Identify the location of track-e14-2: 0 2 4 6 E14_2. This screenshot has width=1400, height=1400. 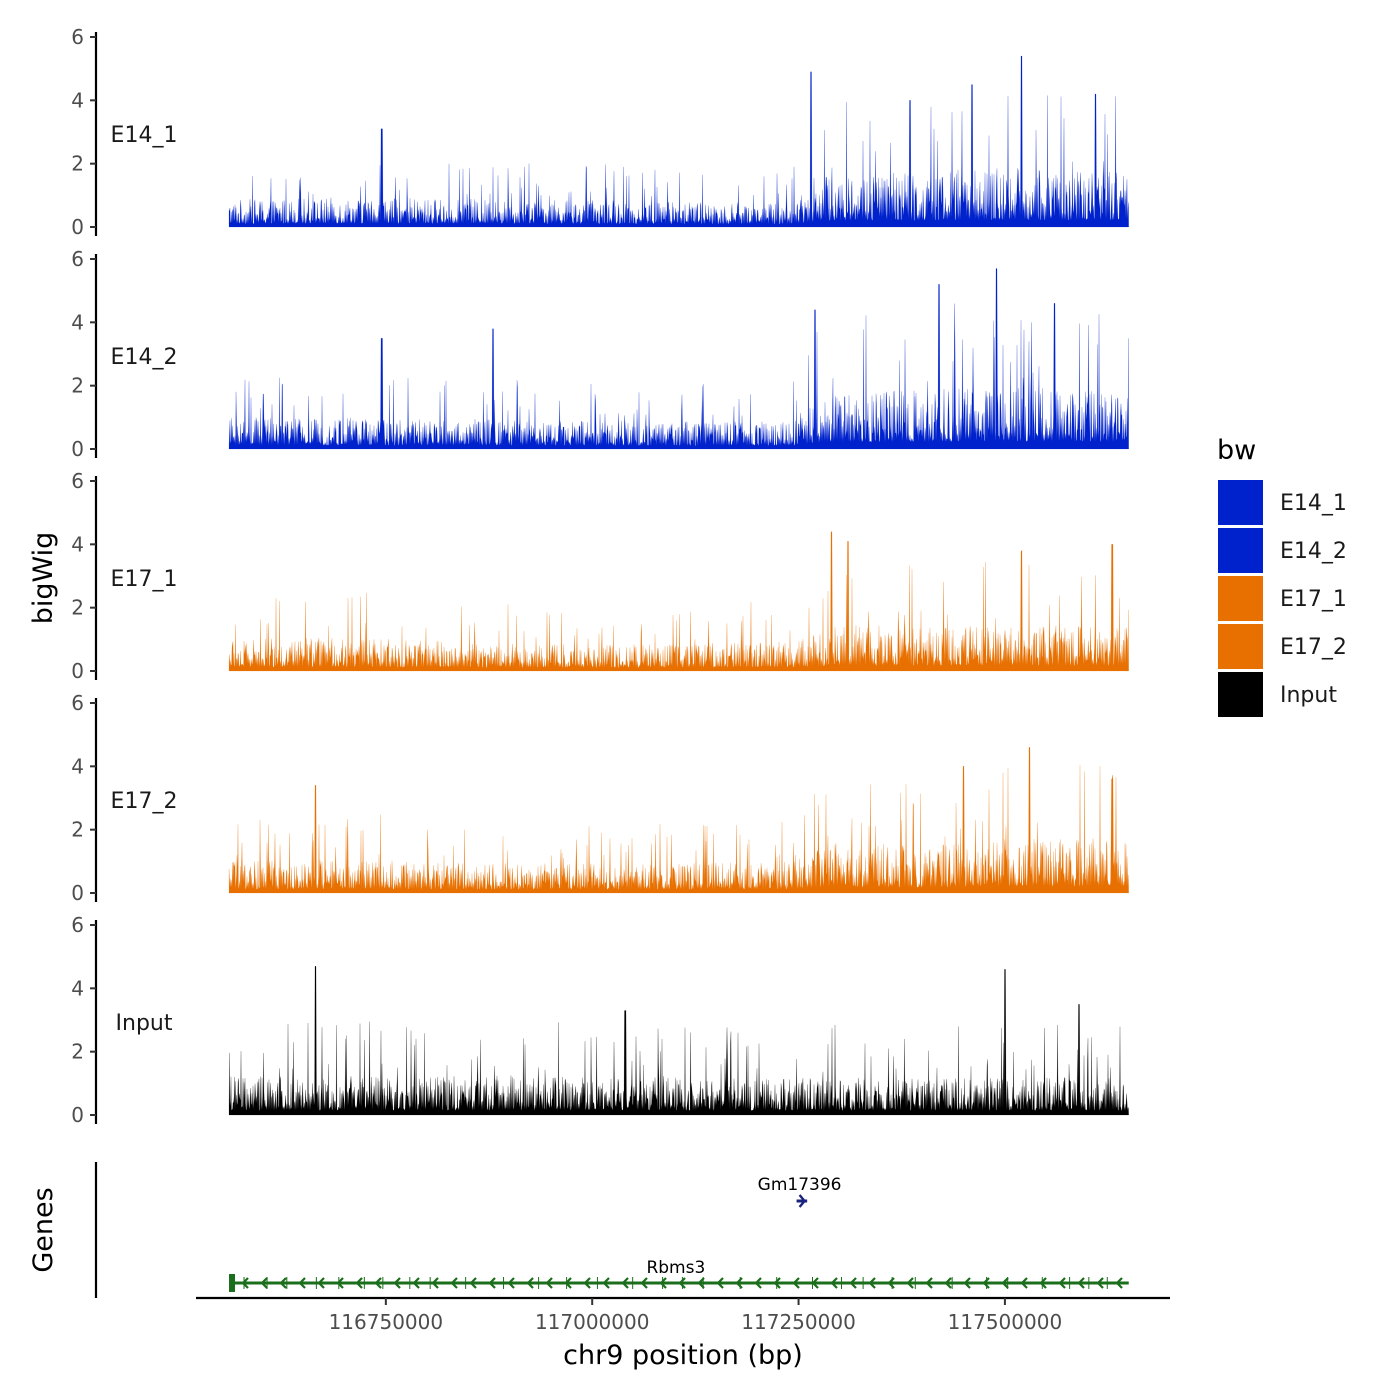
(600, 354).